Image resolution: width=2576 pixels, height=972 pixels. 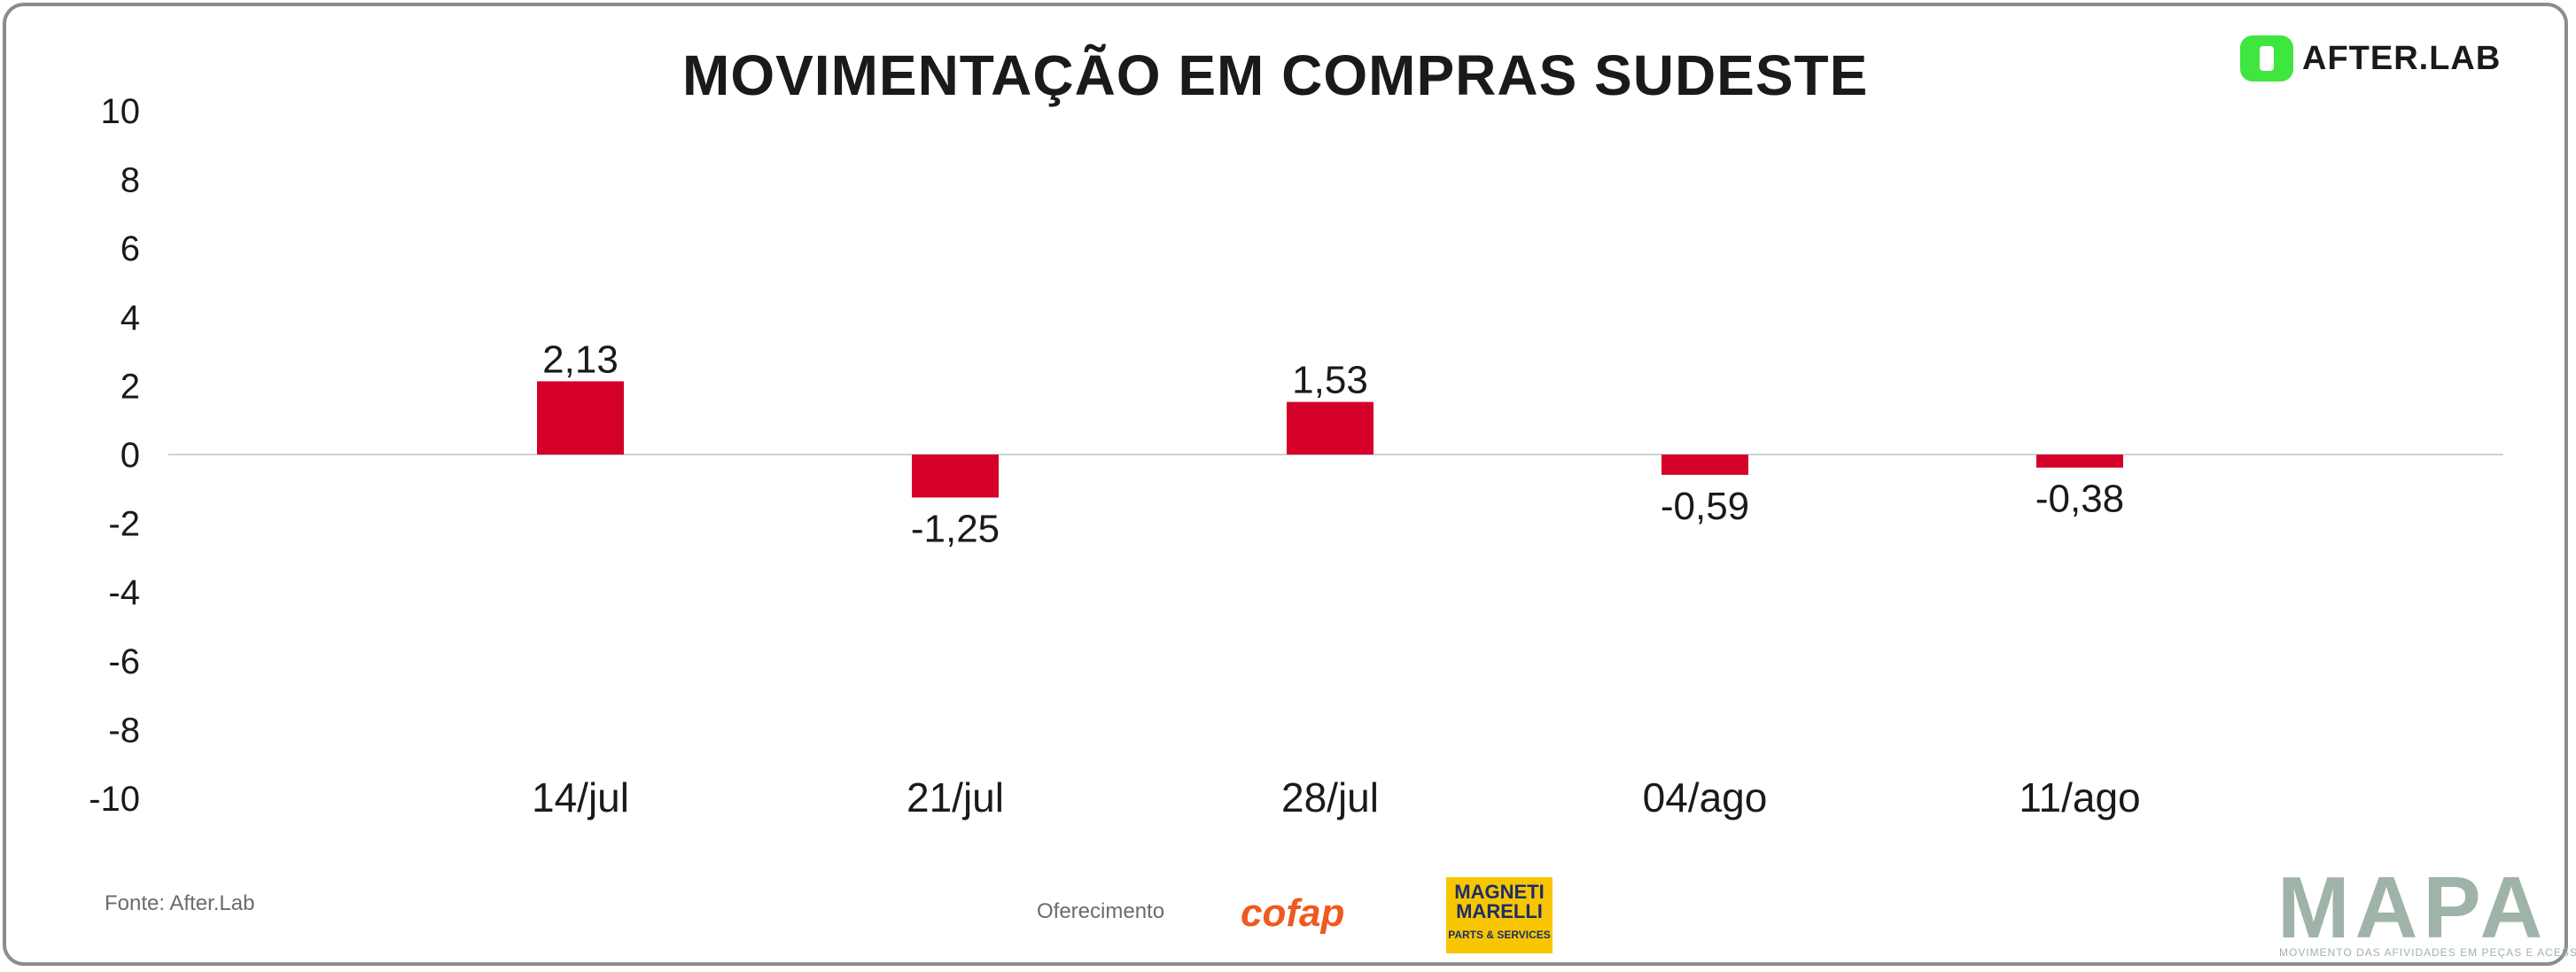 I want to click on magneti-logo-line3: PARTS & SERVICES, so click(x=1500, y=935).